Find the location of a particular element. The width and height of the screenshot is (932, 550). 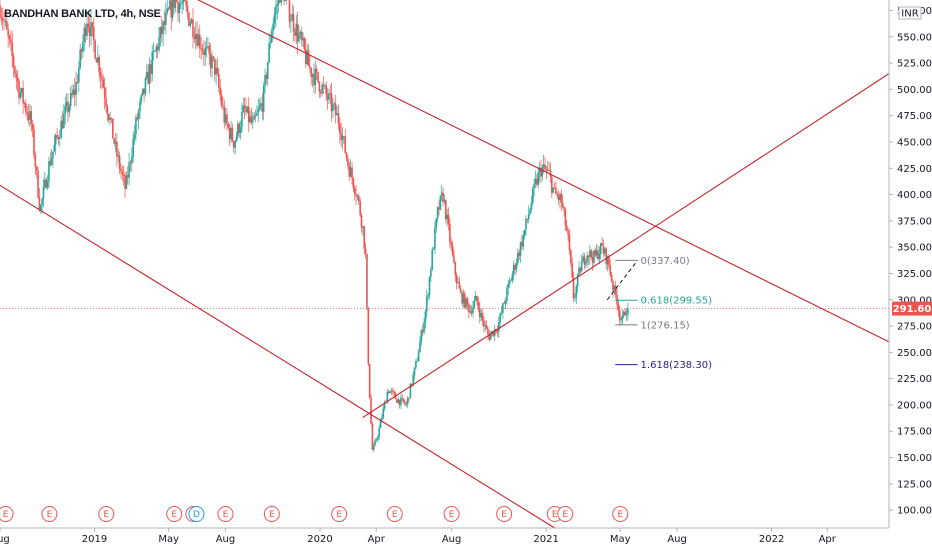

x-tick-label: 2022 is located at coordinates (771, 539).